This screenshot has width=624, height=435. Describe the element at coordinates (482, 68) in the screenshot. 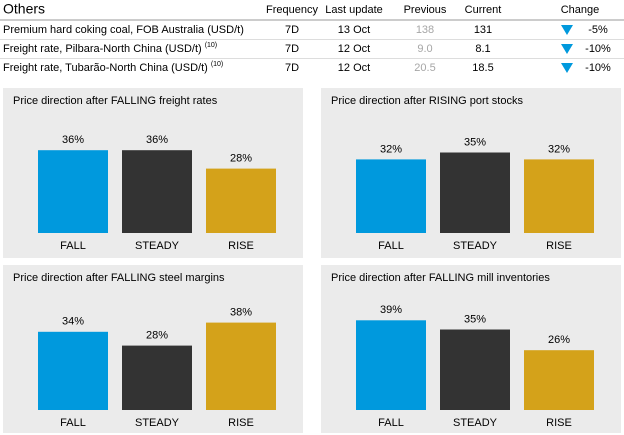

I see `cell: 18.5` at that location.